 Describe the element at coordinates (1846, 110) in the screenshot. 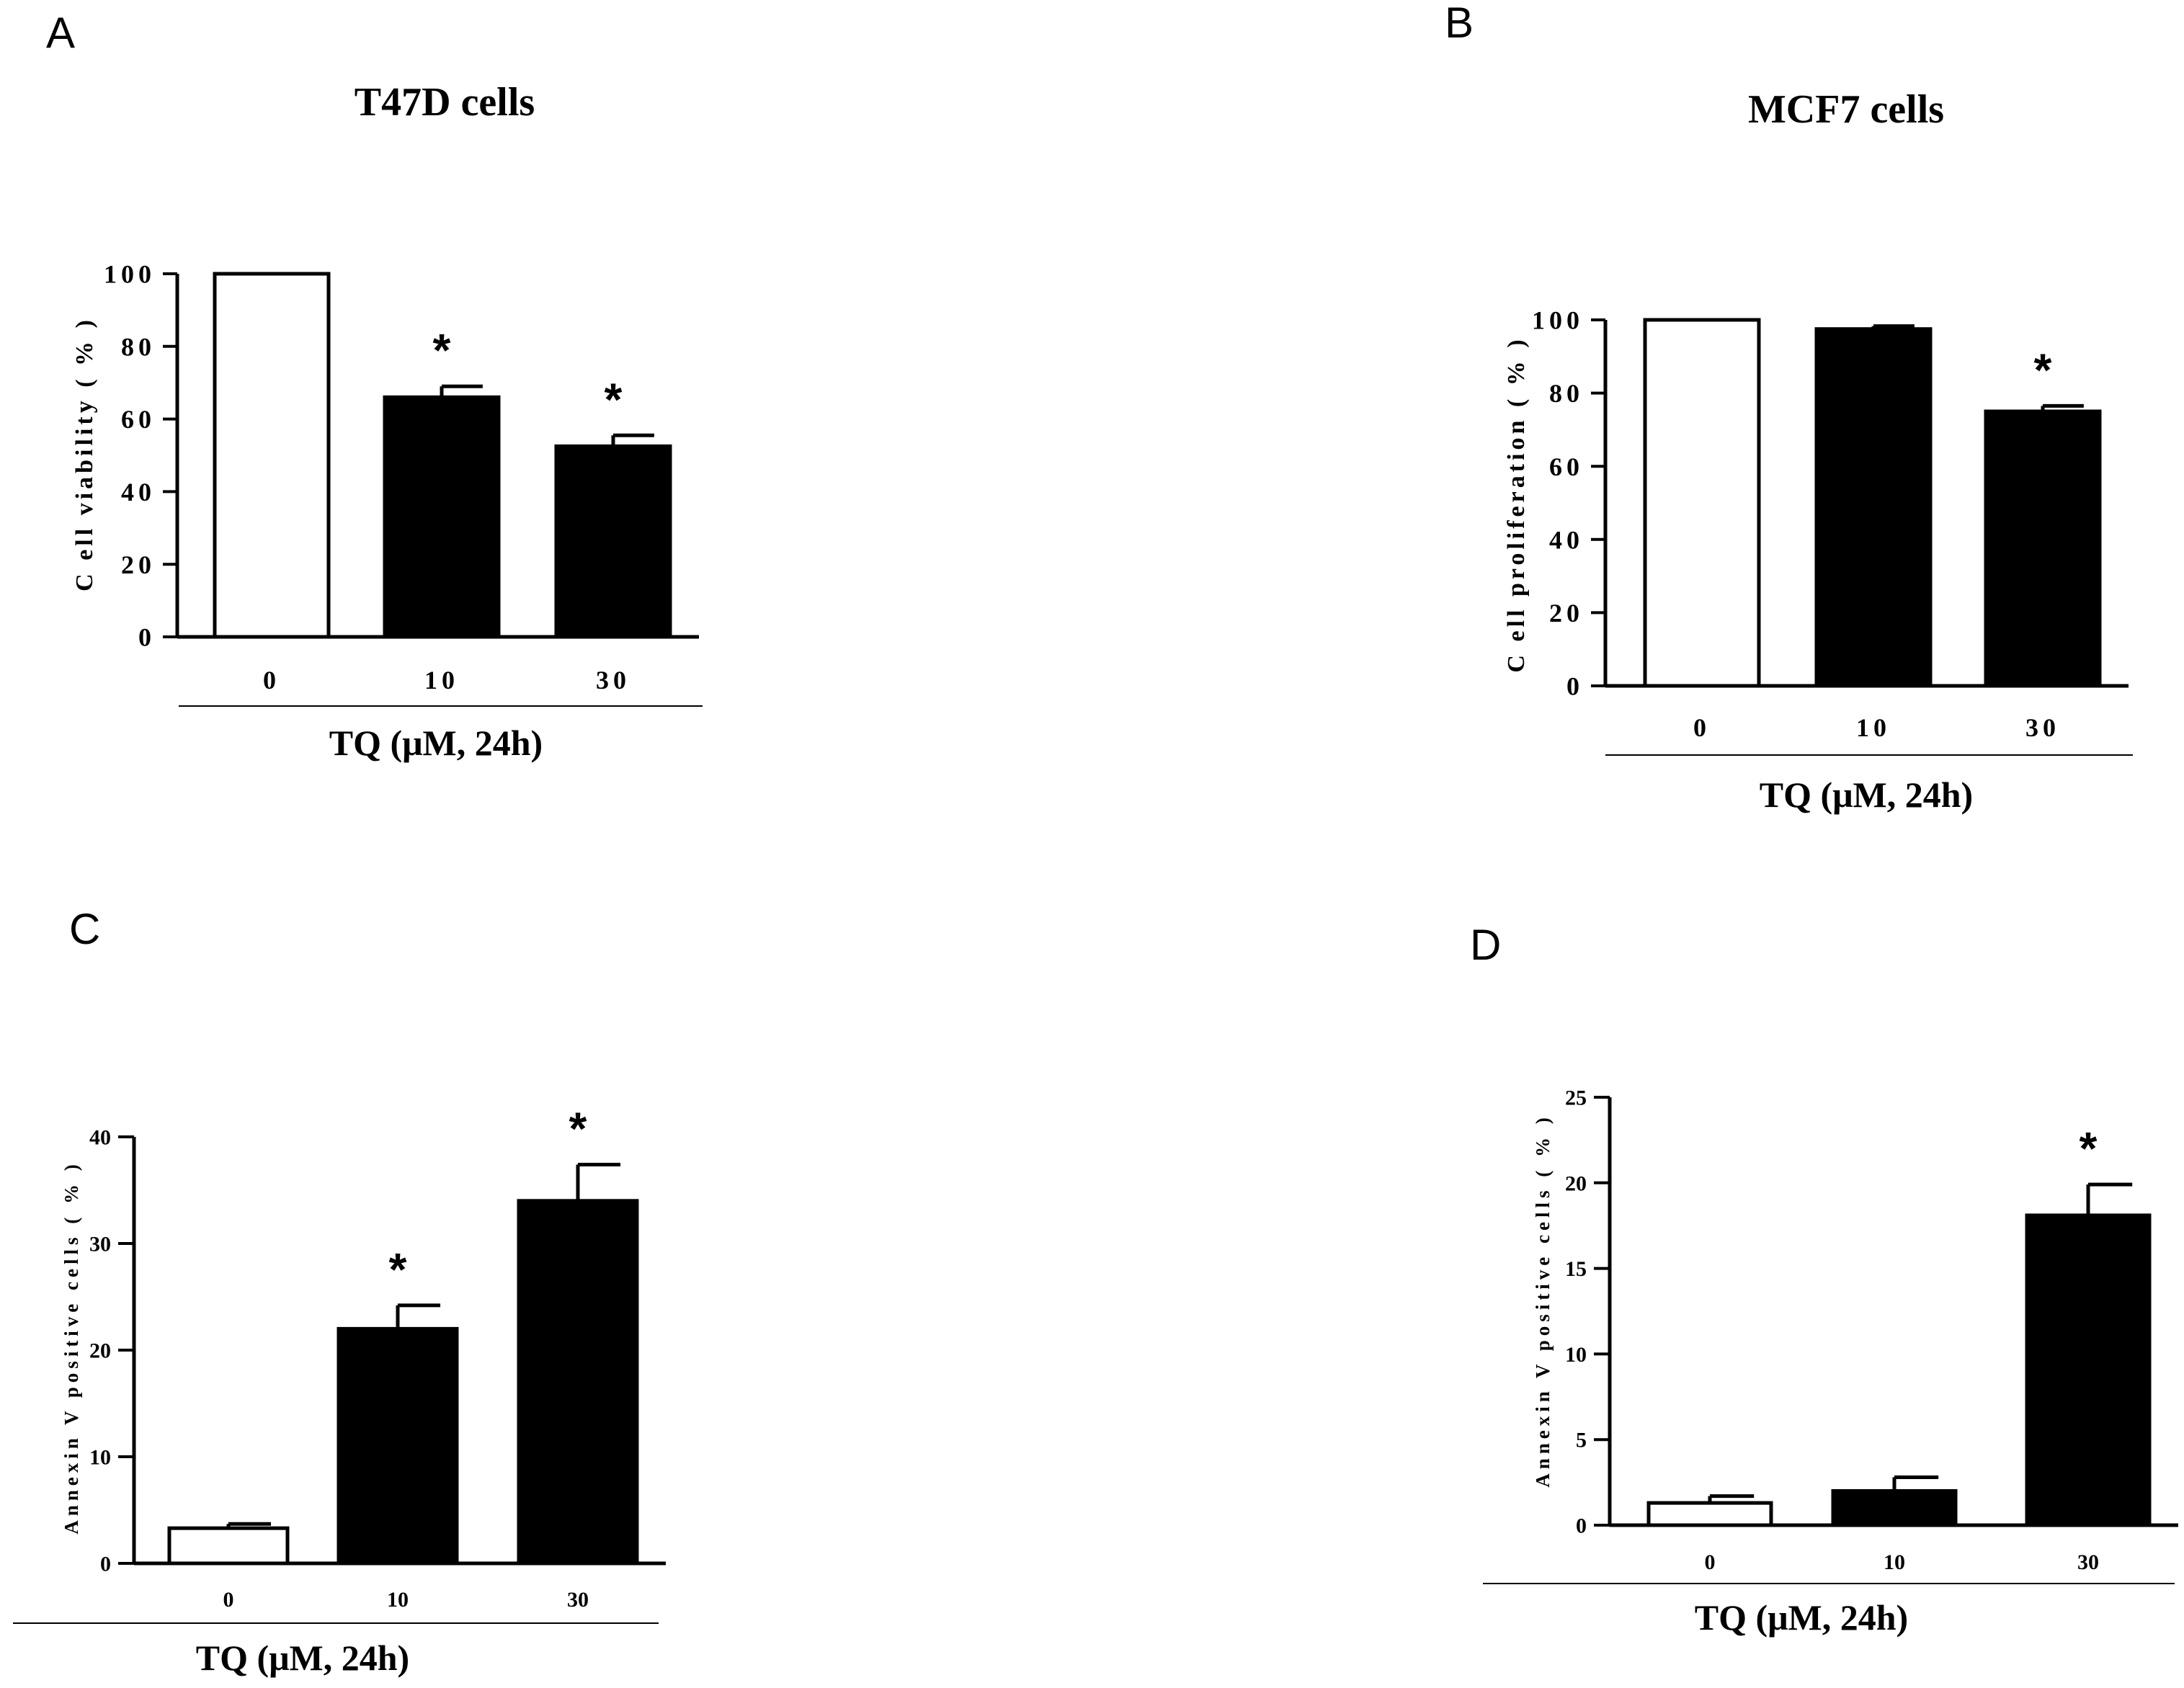

I see `chart-title: MCF7 cells` at that location.